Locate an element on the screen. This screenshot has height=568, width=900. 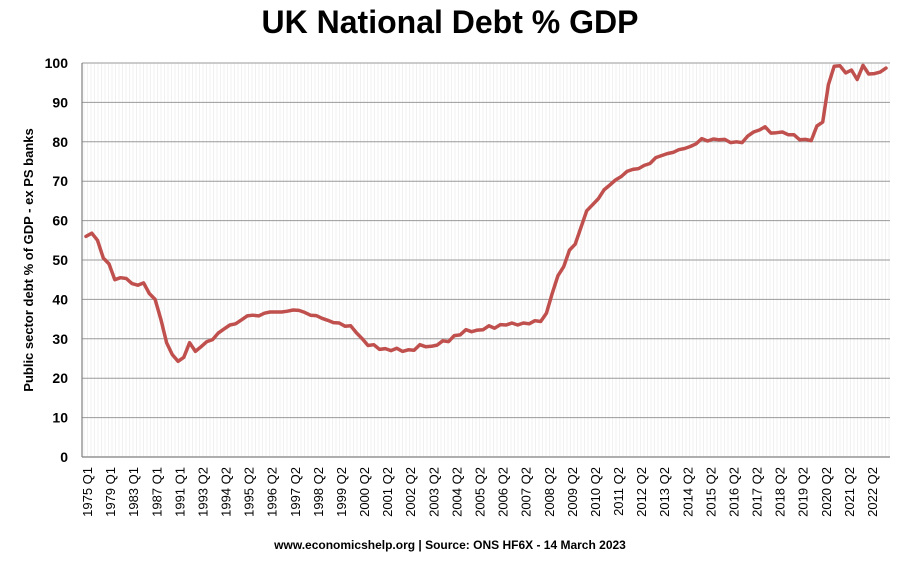
y-tick-labels: 0 10 20 30 40 50 60 70 80 90 100 is located at coordinates (57, 260).